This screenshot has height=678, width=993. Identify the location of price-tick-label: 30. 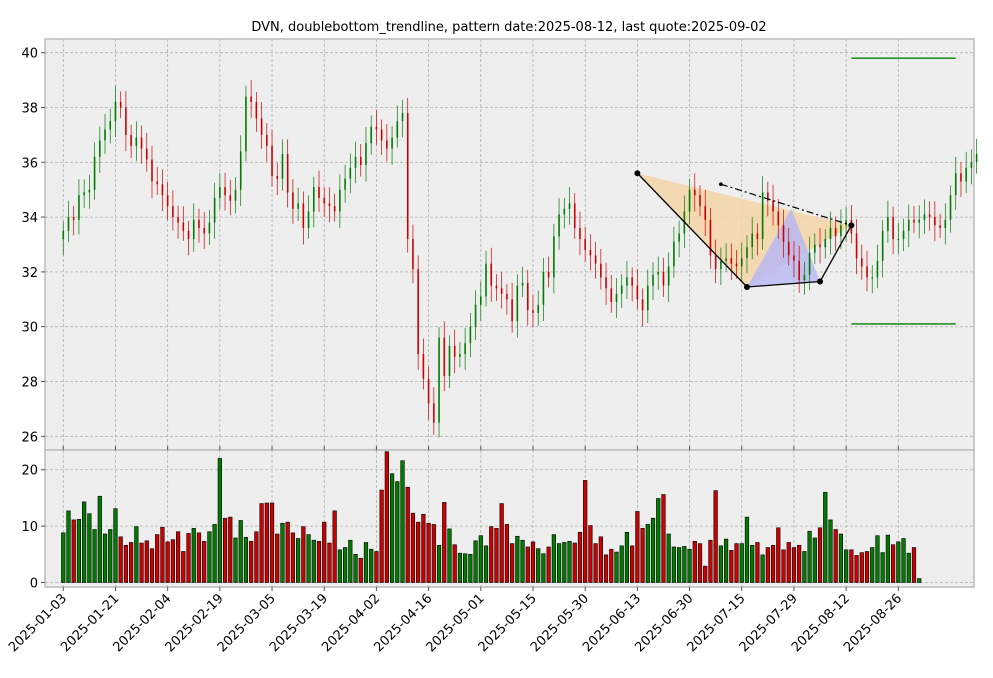
(29, 328).